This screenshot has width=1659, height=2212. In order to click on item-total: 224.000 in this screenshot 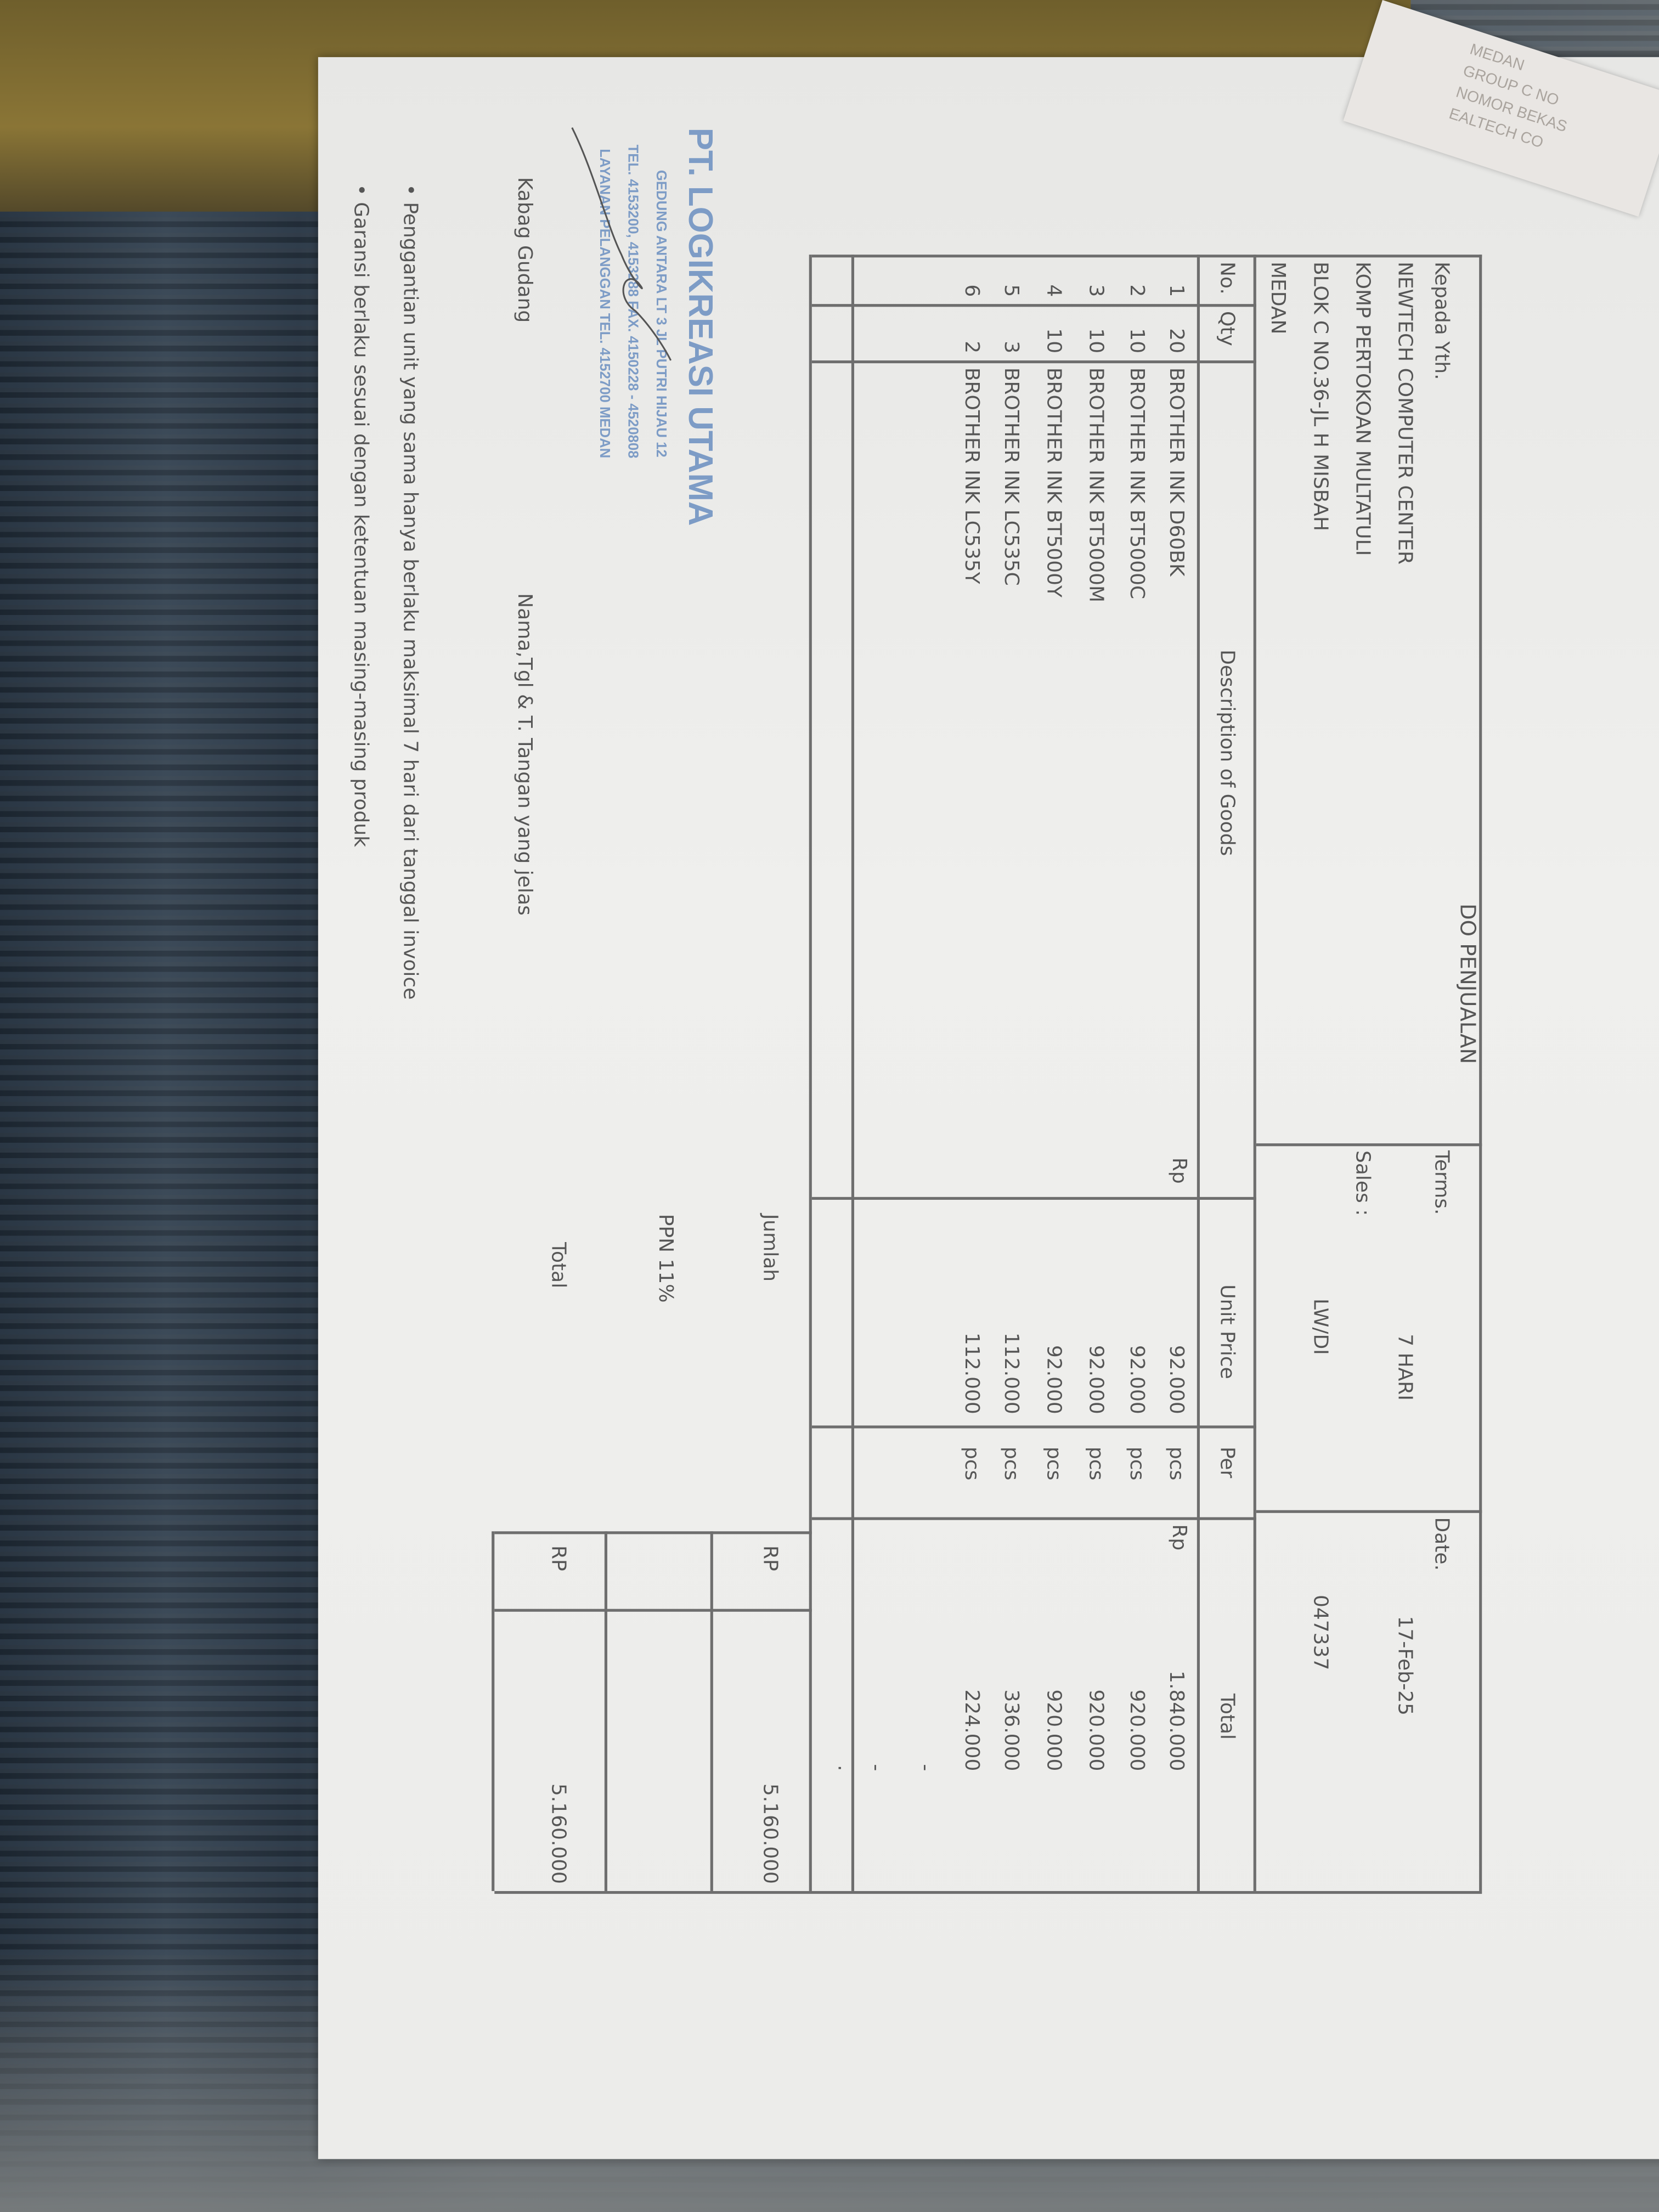, I will do `click(971, 1730)`.